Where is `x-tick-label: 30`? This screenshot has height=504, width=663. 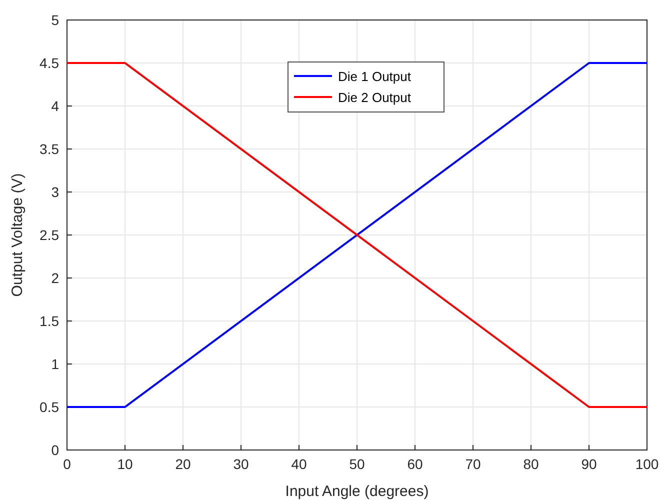
x-tick-label: 30 is located at coordinates (241, 464).